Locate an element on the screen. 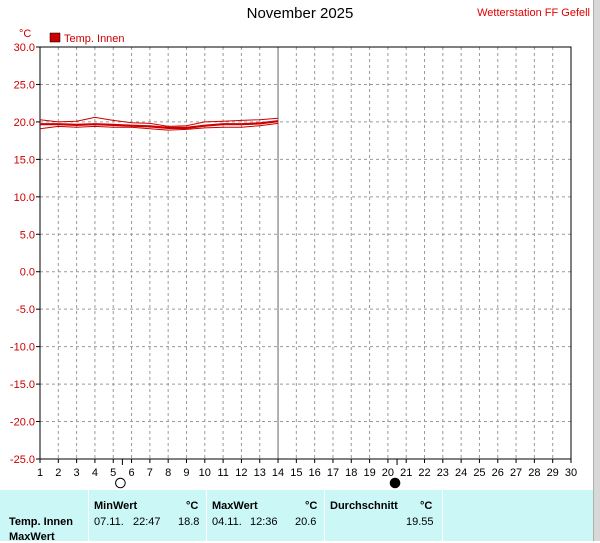 The height and width of the screenshot is (543, 600). x-tick-label: 25 is located at coordinates (479, 473).